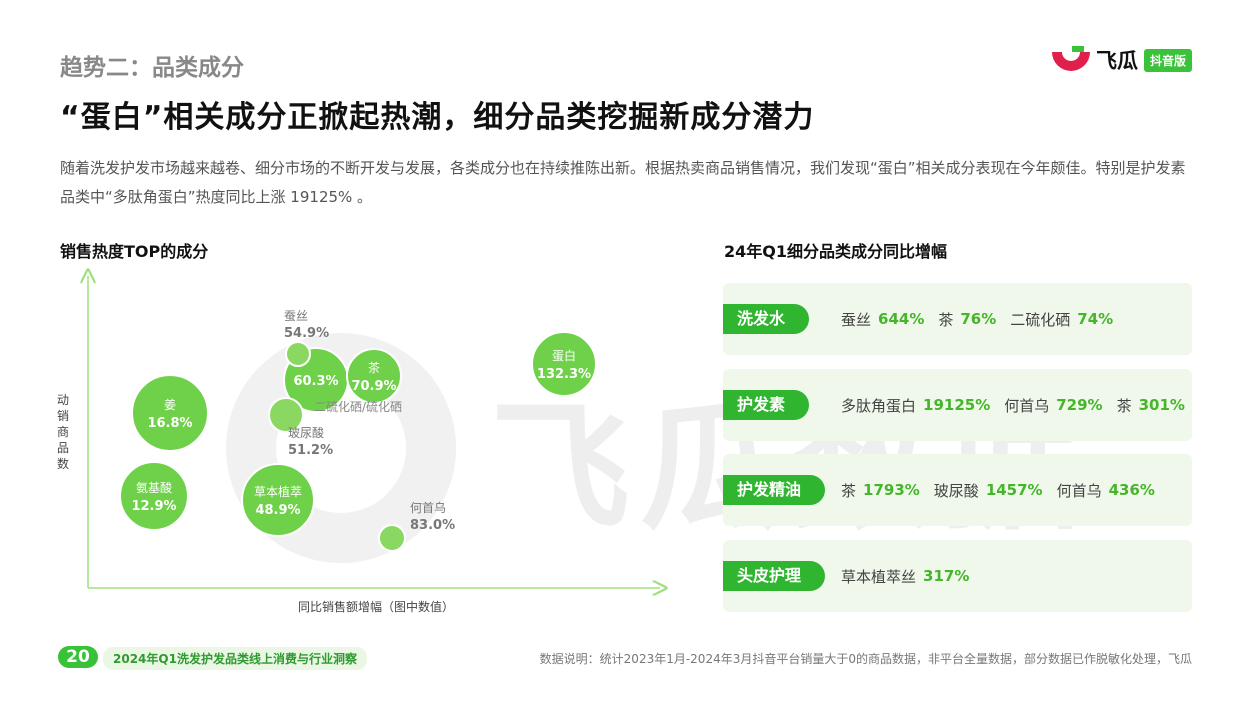 The height and width of the screenshot is (703, 1250). What do you see at coordinates (766, 405) in the screenshot?
I see `category-tag: 护发素` at bounding box center [766, 405].